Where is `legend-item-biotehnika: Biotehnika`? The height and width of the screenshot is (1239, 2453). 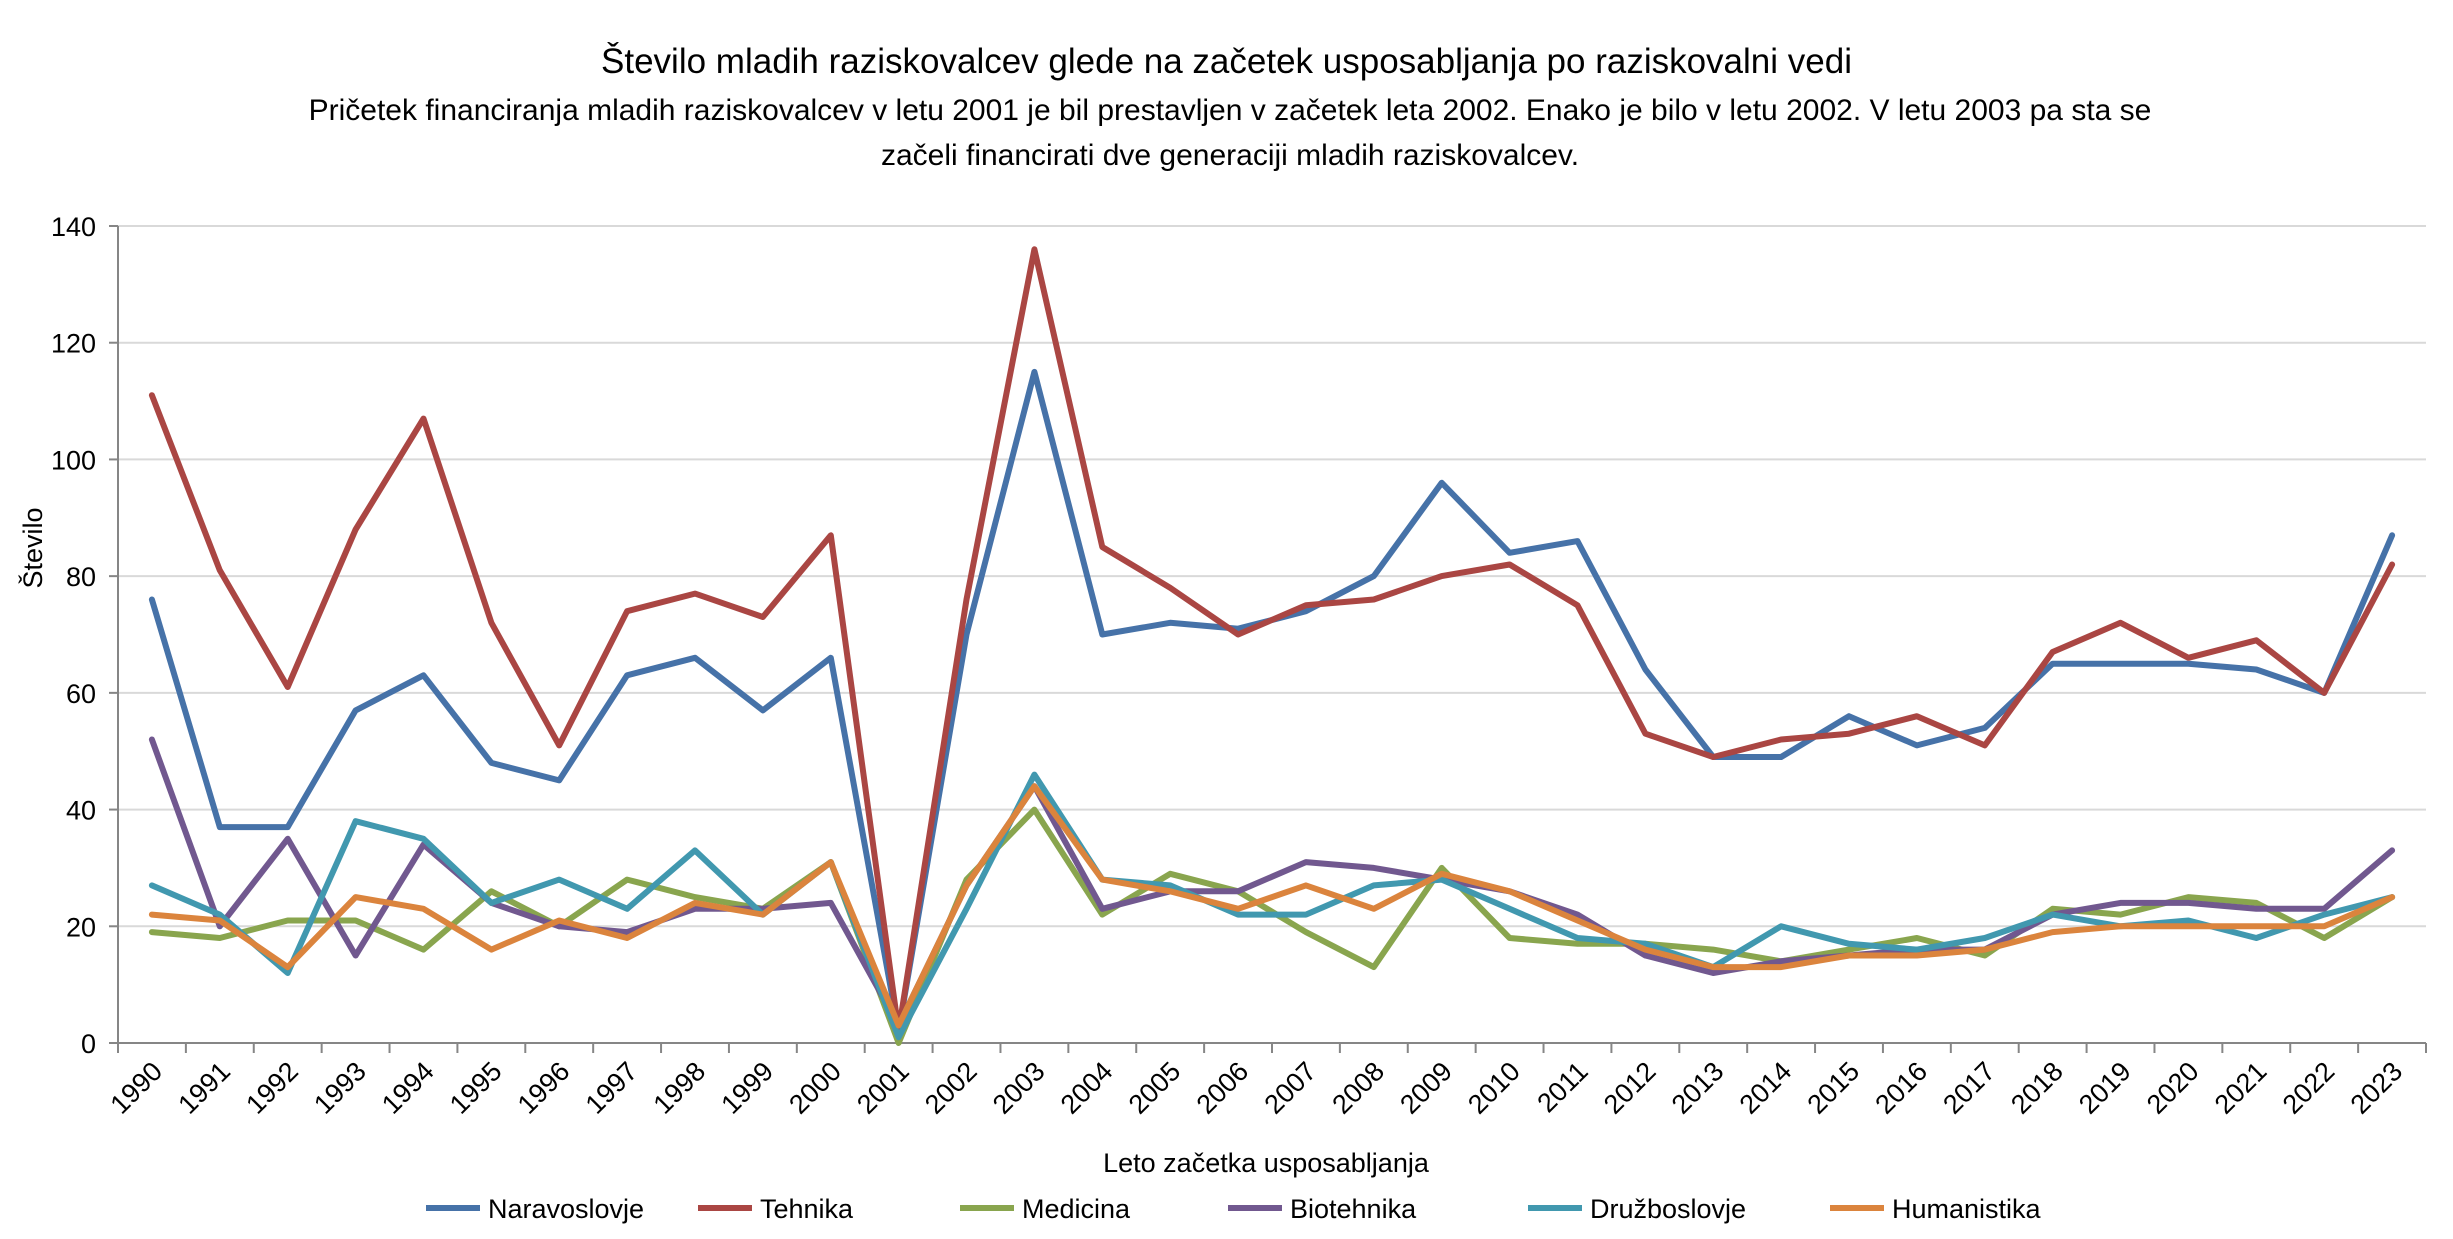 legend-item-biotehnika: Biotehnika is located at coordinates (1322, 1209).